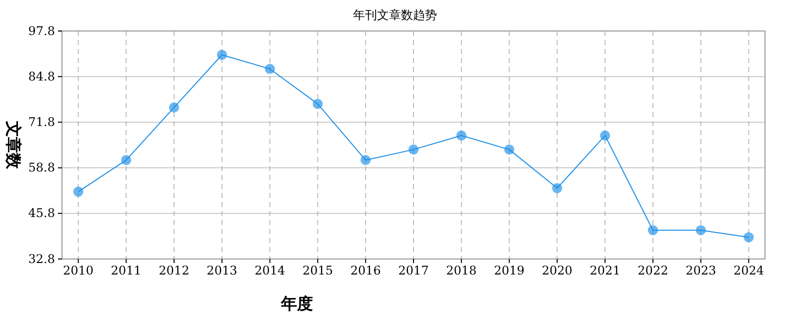  I want to click on x-tick-label: 2020, so click(557, 271).